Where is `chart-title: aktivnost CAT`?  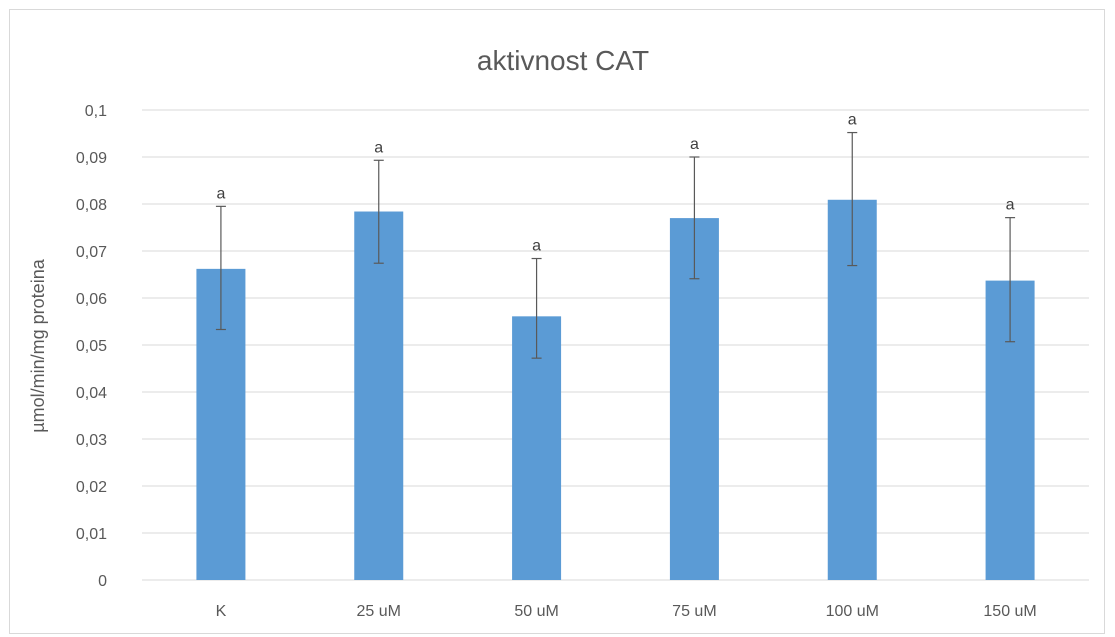 chart-title: aktivnost CAT is located at coordinates (563, 60).